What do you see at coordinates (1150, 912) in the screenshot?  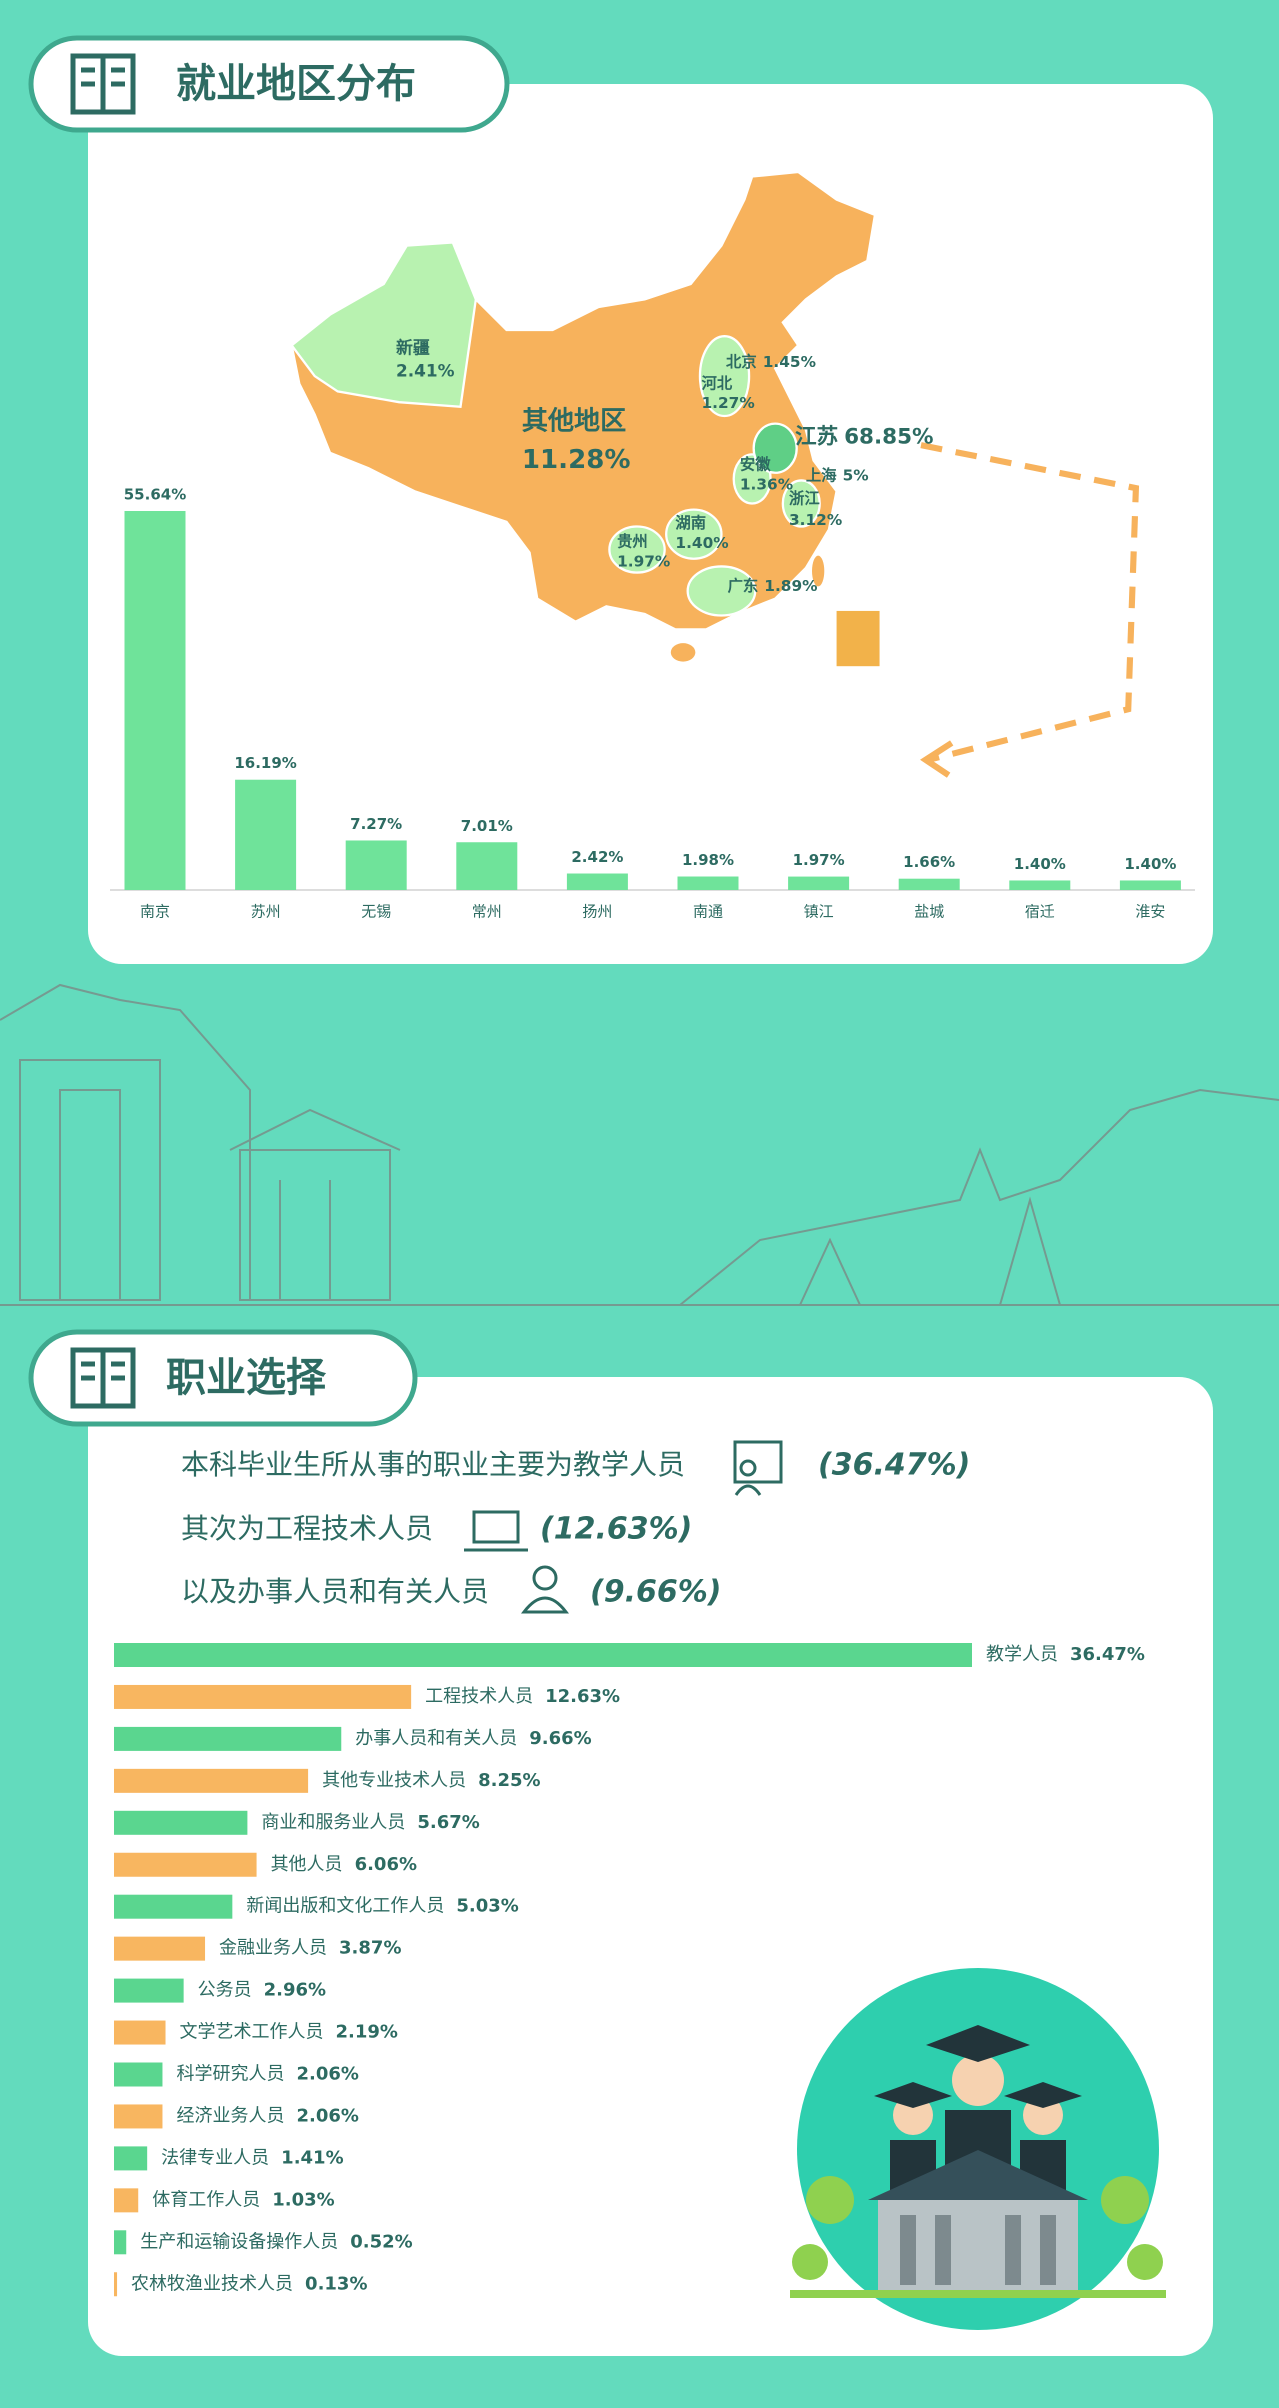 I see `x-tick-label: 淮安` at bounding box center [1150, 912].